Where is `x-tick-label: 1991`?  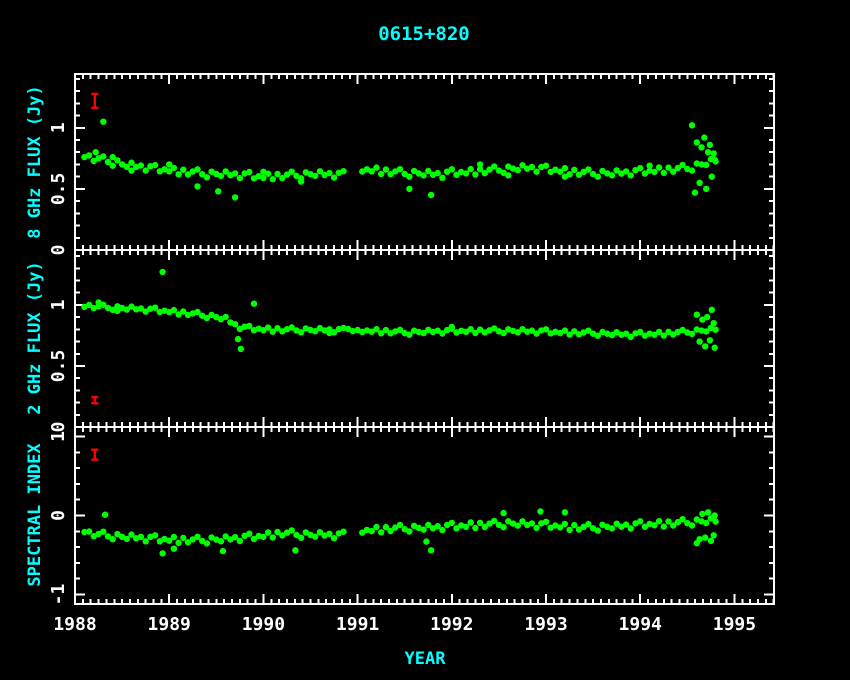
x-tick-label: 1991 is located at coordinates (357, 624).